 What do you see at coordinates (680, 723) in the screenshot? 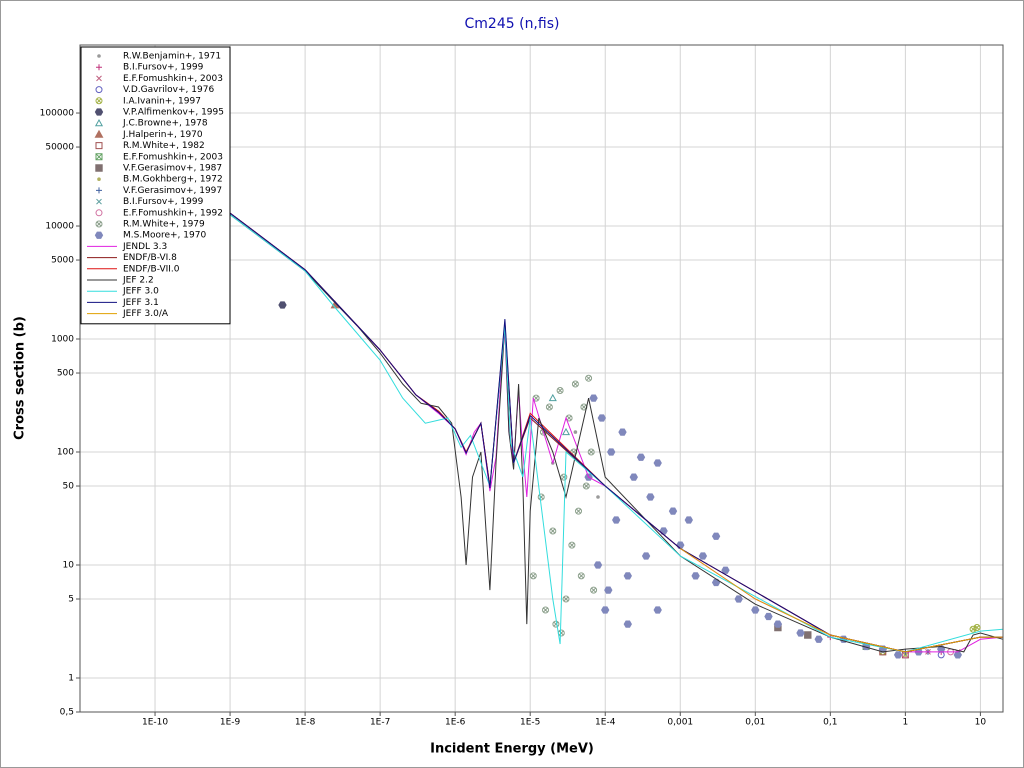
I see `x-tick-label: 0,001` at bounding box center [680, 723].